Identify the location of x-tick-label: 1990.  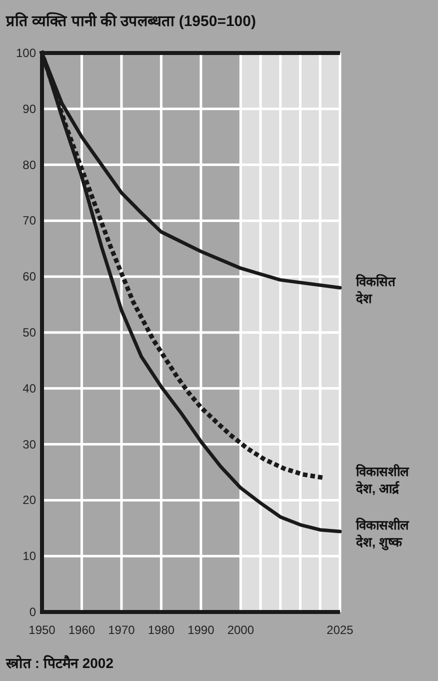
(201, 630).